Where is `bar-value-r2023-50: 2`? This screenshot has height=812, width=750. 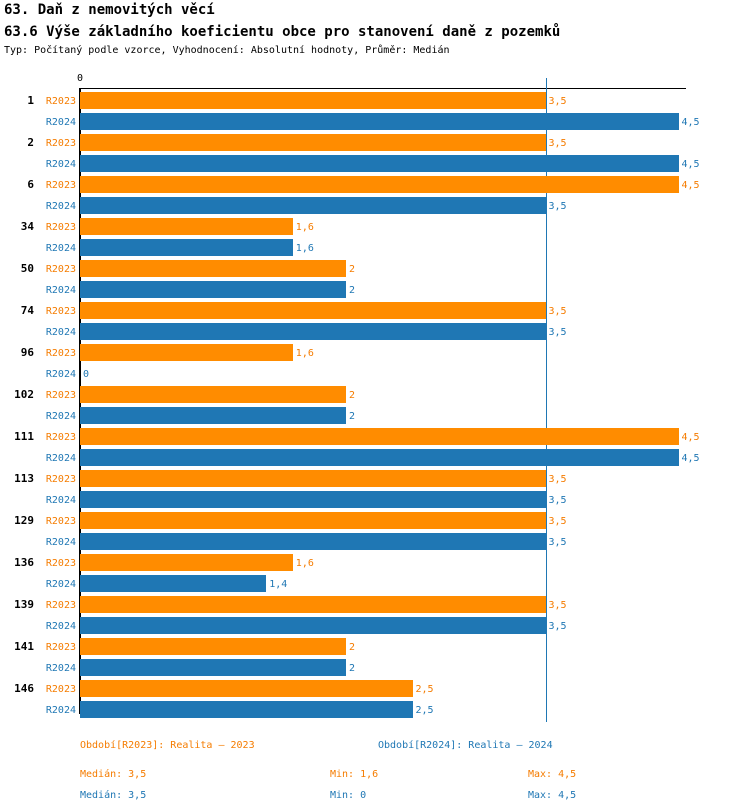 bar-value-r2023-50: 2 is located at coordinates (352, 269).